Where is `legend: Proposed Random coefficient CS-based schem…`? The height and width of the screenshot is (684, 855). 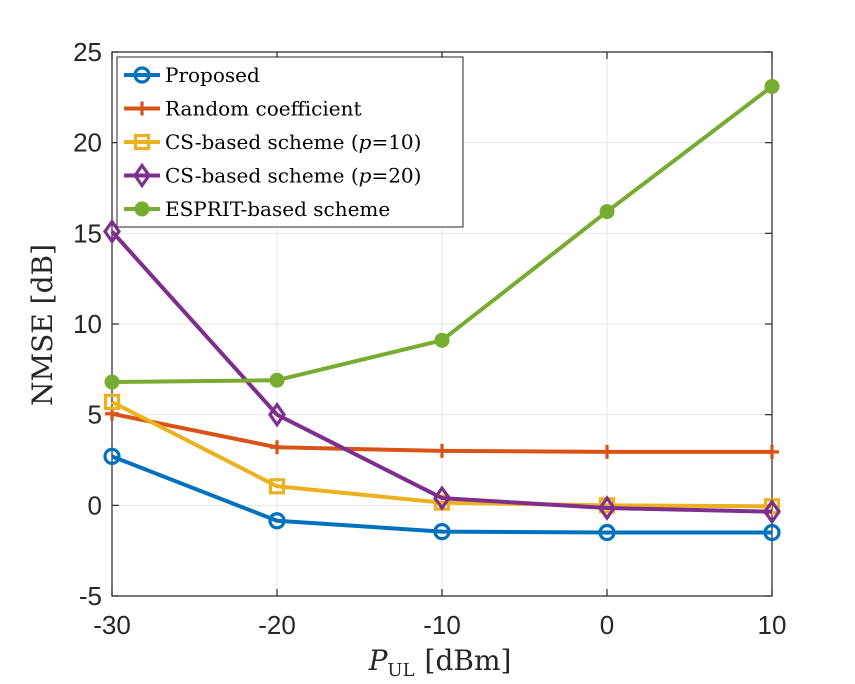
legend: Proposed Random coefficient CS-based schem… is located at coordinates (290, 142).